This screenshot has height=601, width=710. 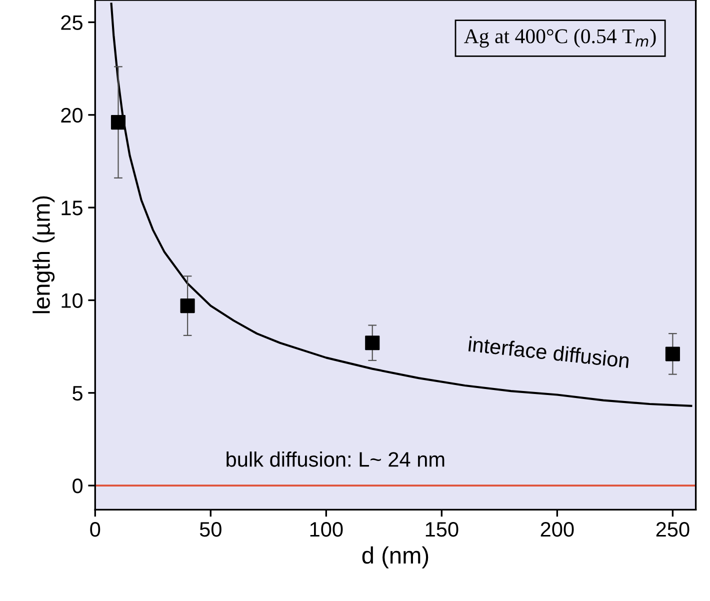 I want to click on x-axis-title: d (nm), so click(x=395, y=557).